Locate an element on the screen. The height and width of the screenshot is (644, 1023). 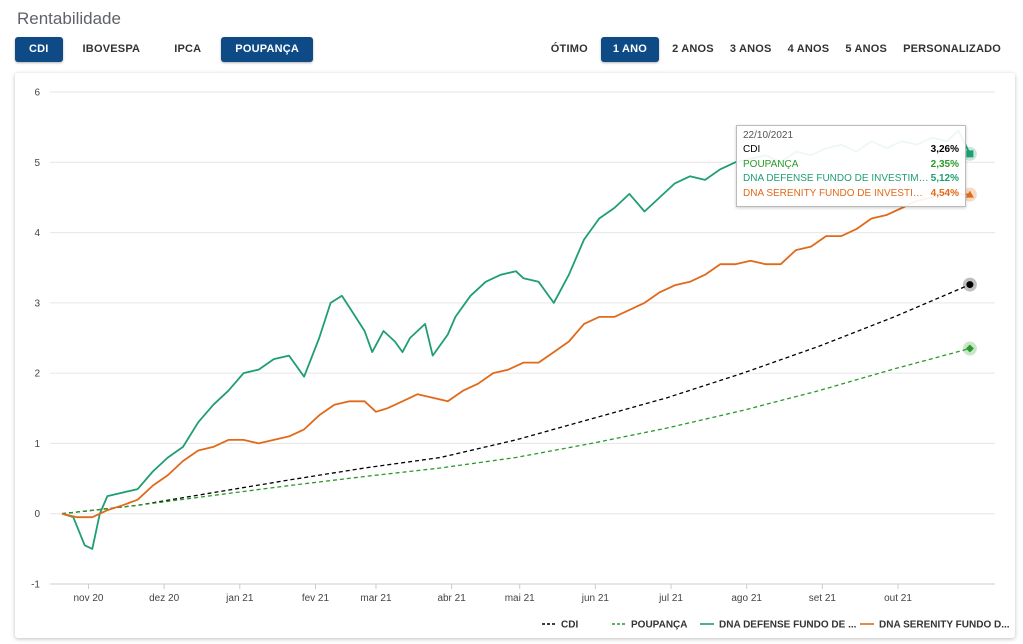
y-tick-label: 1 is located at coordinates (37, 444).